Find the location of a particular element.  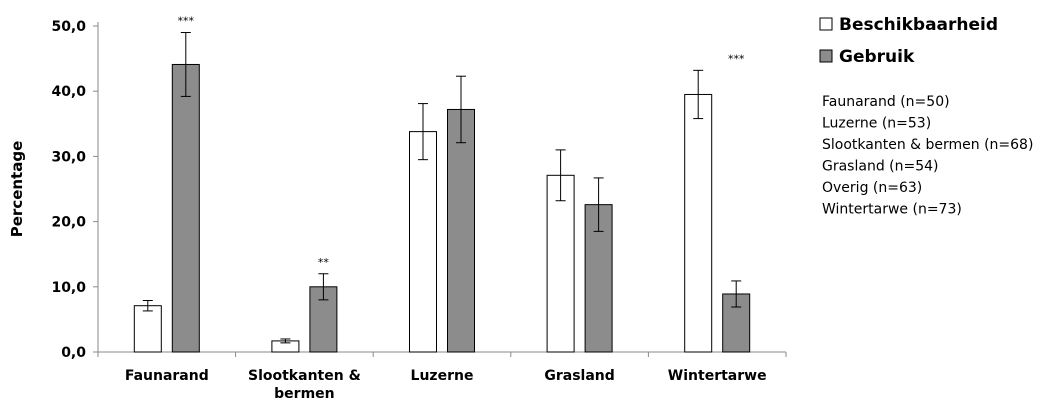

y-tick-label: 20,0 is located at coordinates (68, 223).